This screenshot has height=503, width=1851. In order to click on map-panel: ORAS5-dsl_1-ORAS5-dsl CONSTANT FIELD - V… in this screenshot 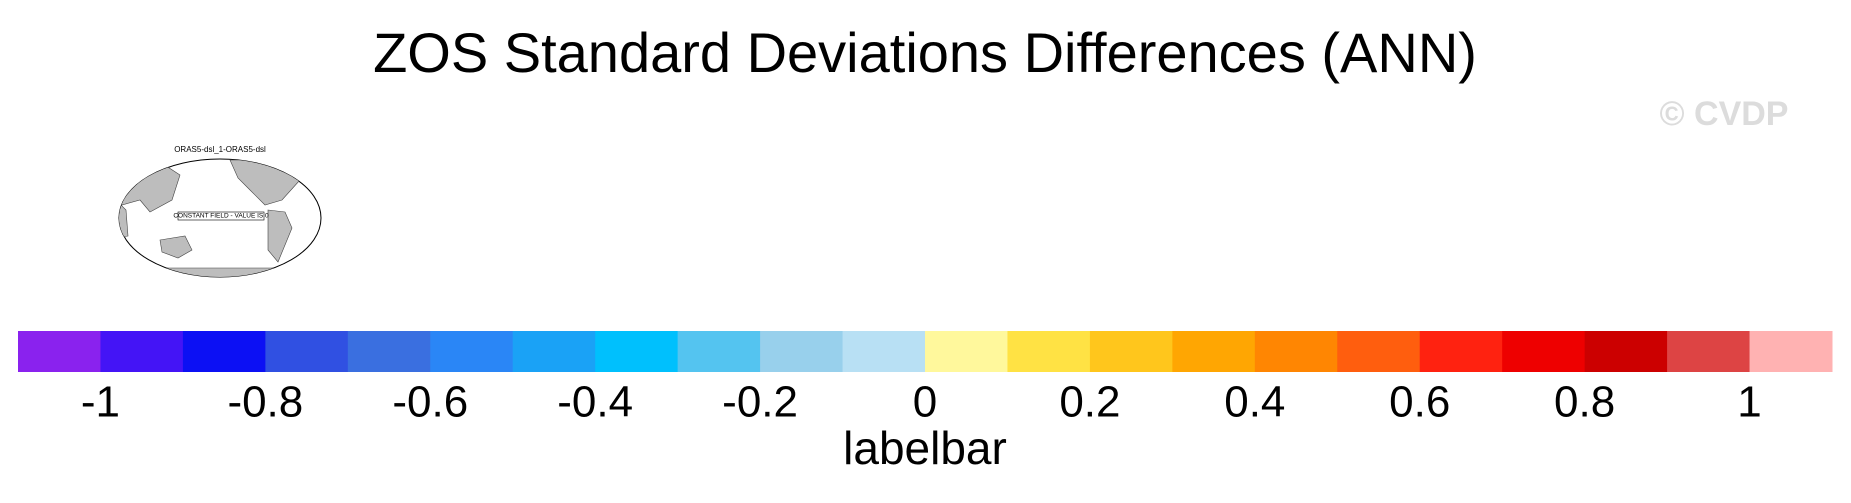, I will do `click(220, 211)`.